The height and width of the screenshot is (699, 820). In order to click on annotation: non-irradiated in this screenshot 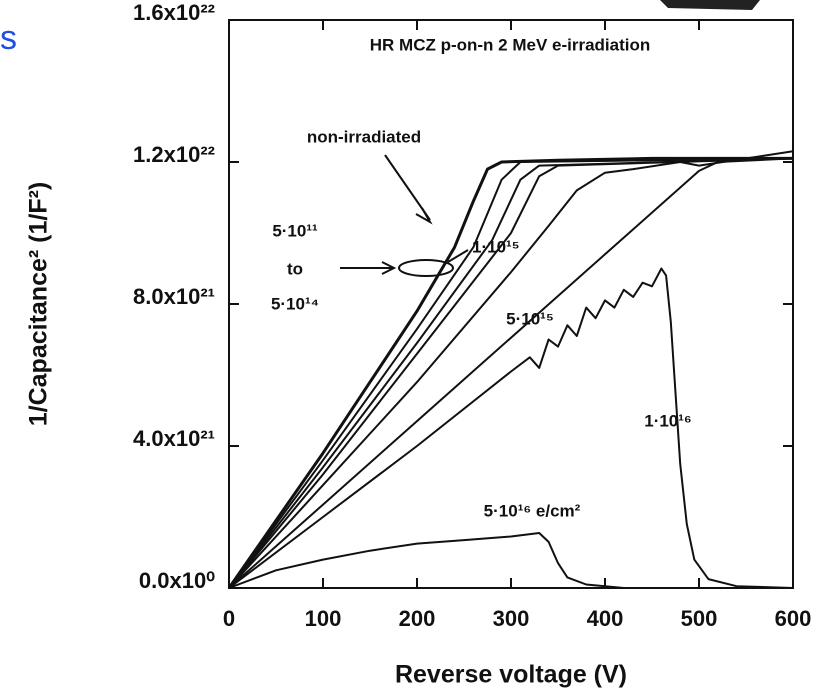, I will do `click(364, 136)`.